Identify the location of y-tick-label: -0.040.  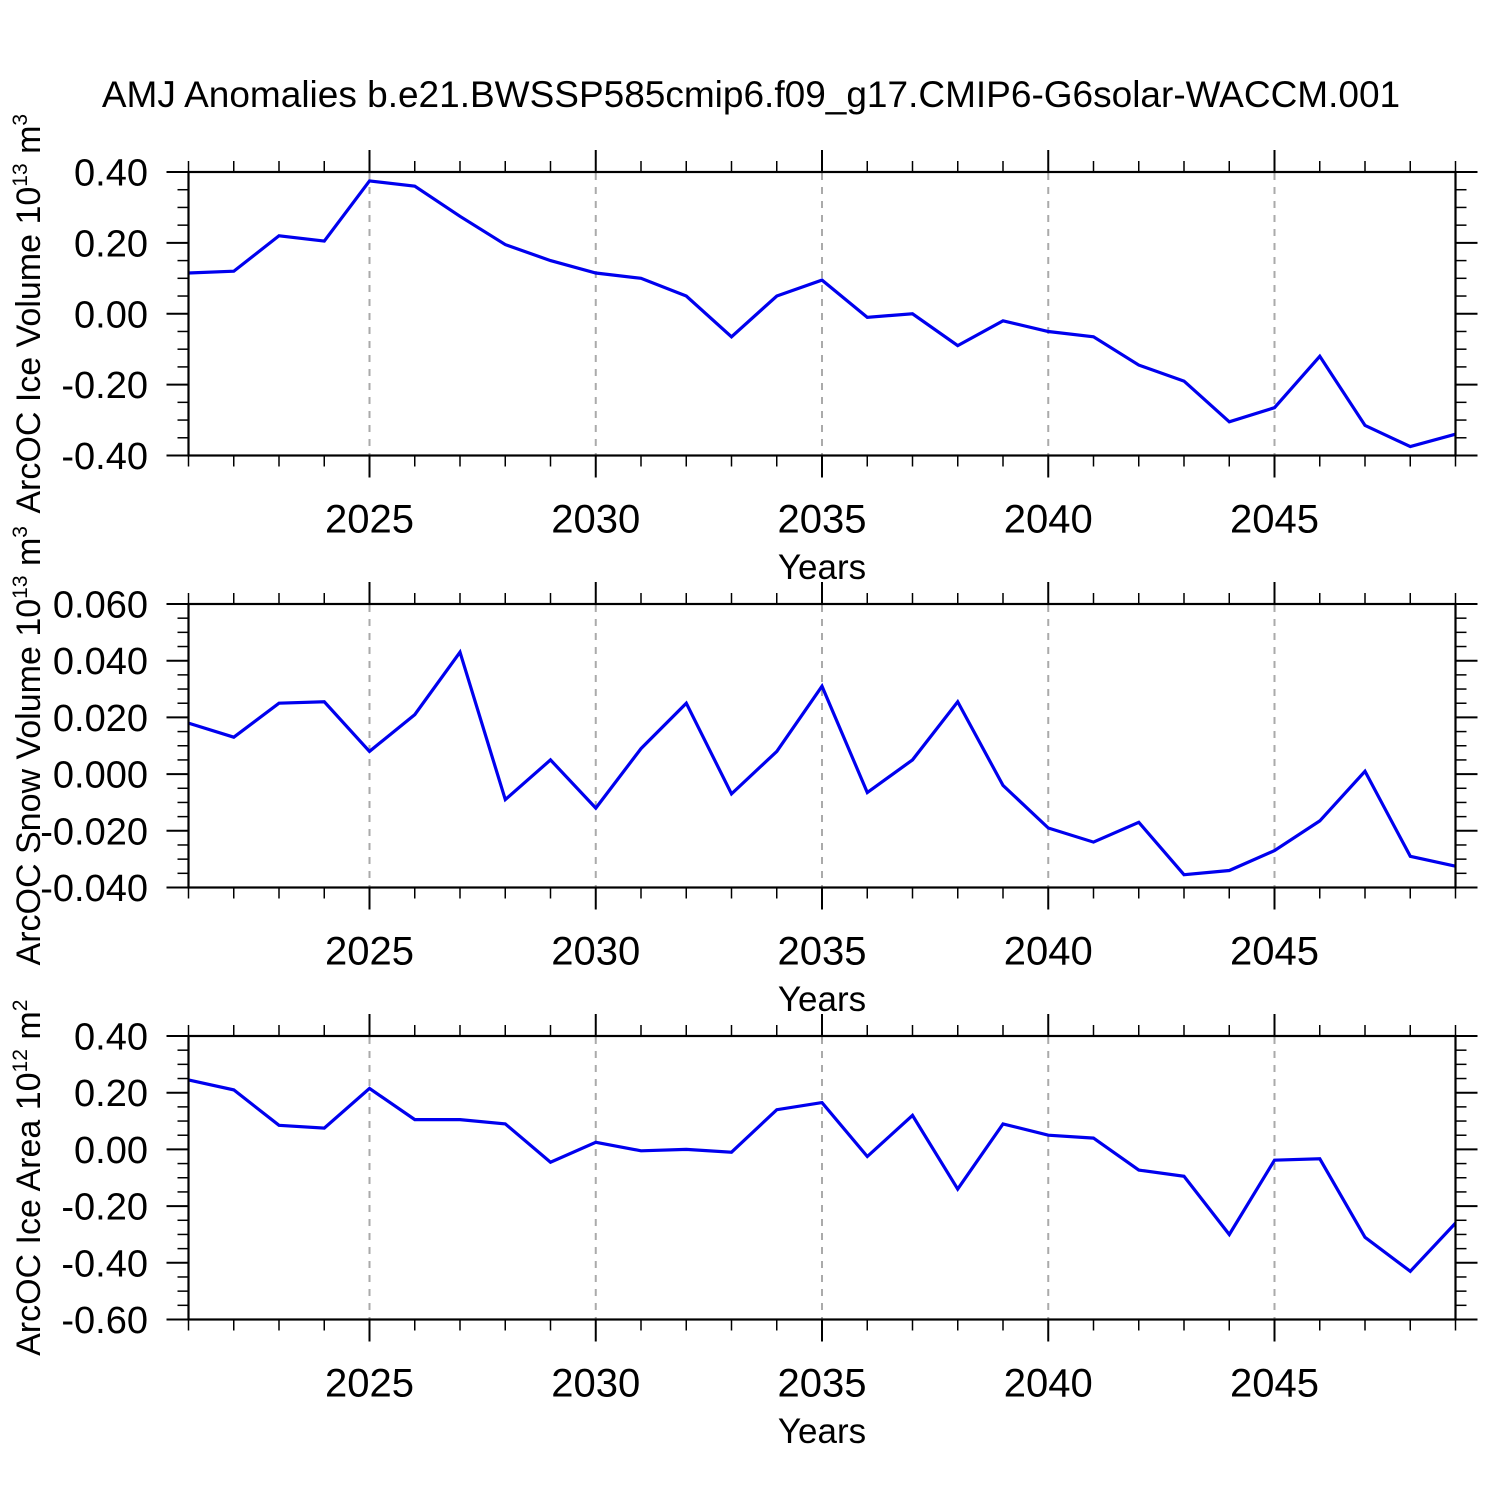
(94, 889).